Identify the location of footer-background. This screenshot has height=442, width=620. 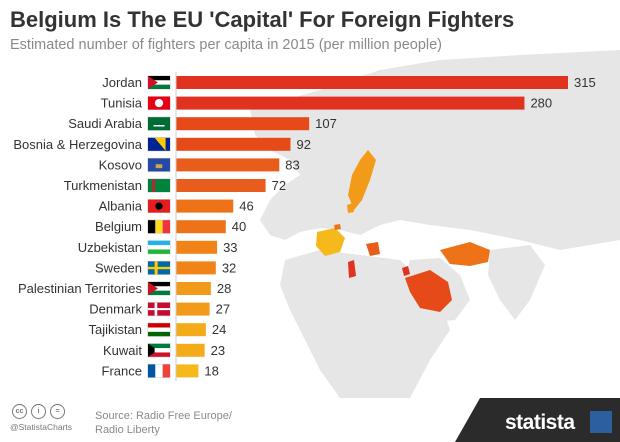
(537, 420).